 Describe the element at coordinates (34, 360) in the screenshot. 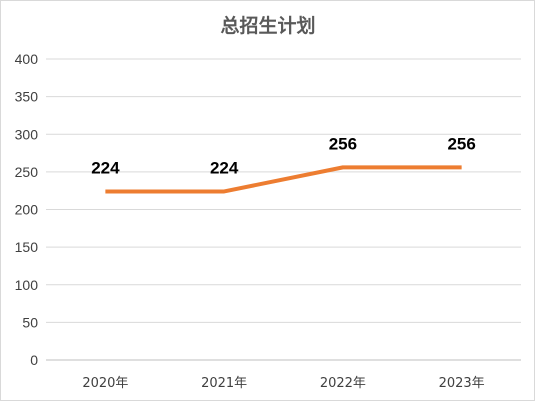

I see `y-tick-label: 0` at that location.